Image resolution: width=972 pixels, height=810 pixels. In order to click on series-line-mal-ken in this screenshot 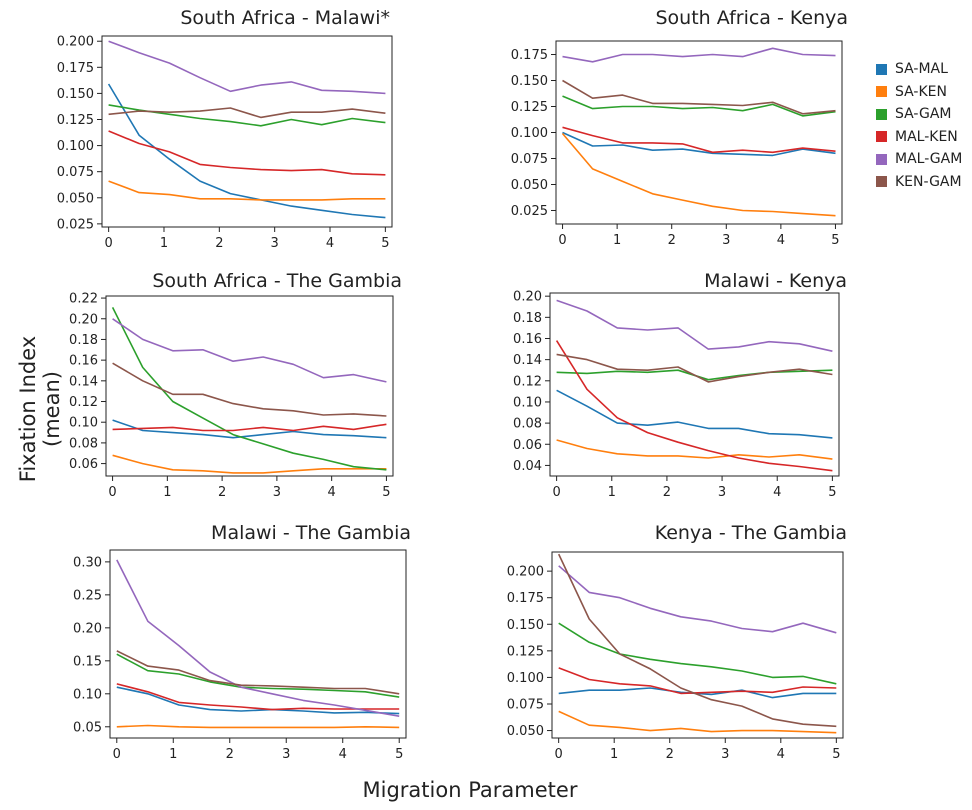, I will do `click(694, 406)`.